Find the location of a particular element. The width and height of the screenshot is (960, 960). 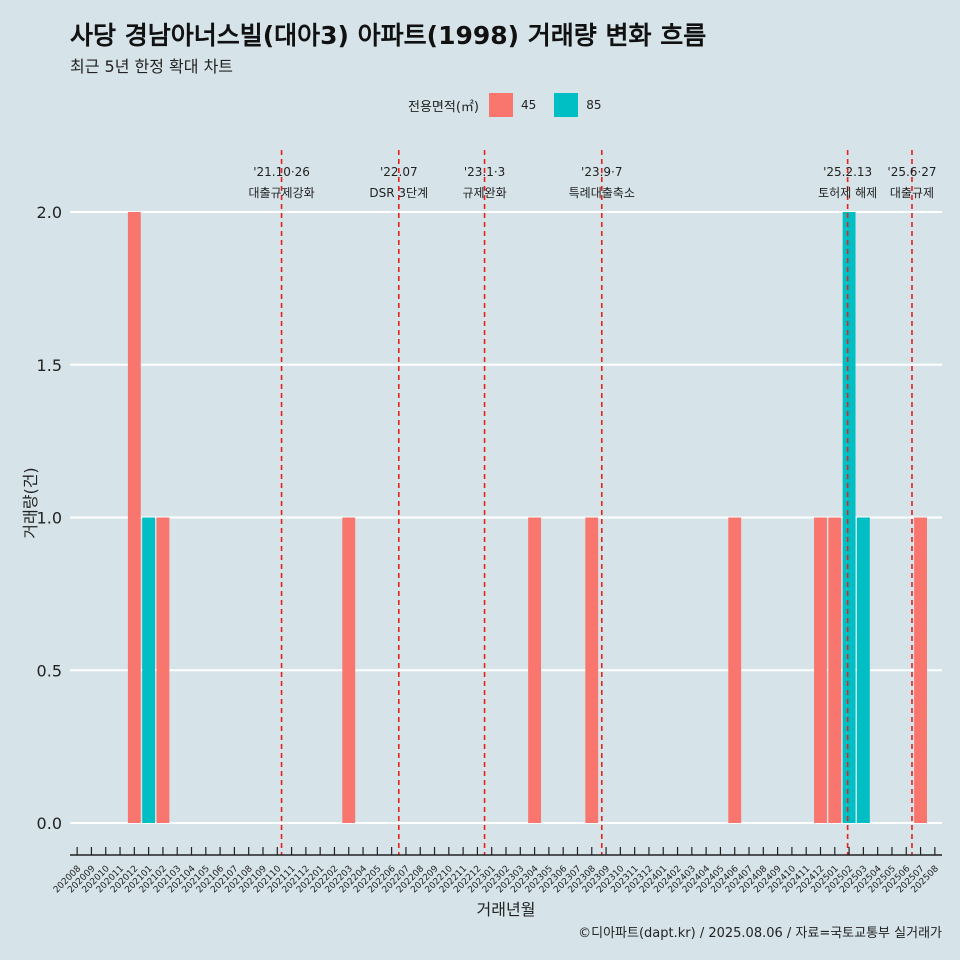

event-text-label: DSR 3단계 is located at coordinates (398, 193).